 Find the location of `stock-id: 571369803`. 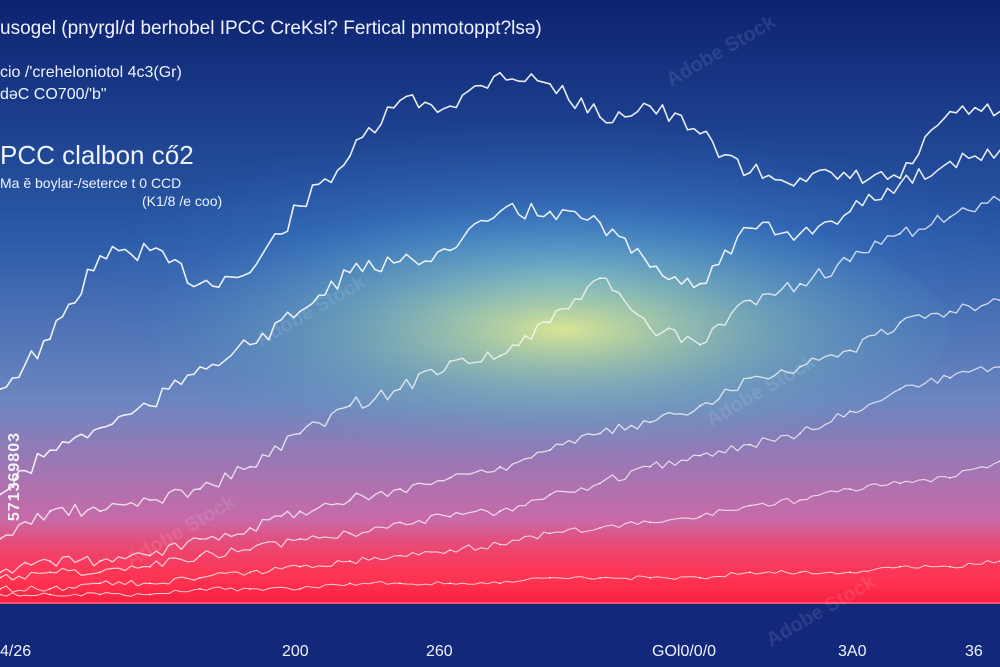

stock-id: 571369803 is located at coordinates (14, 477).